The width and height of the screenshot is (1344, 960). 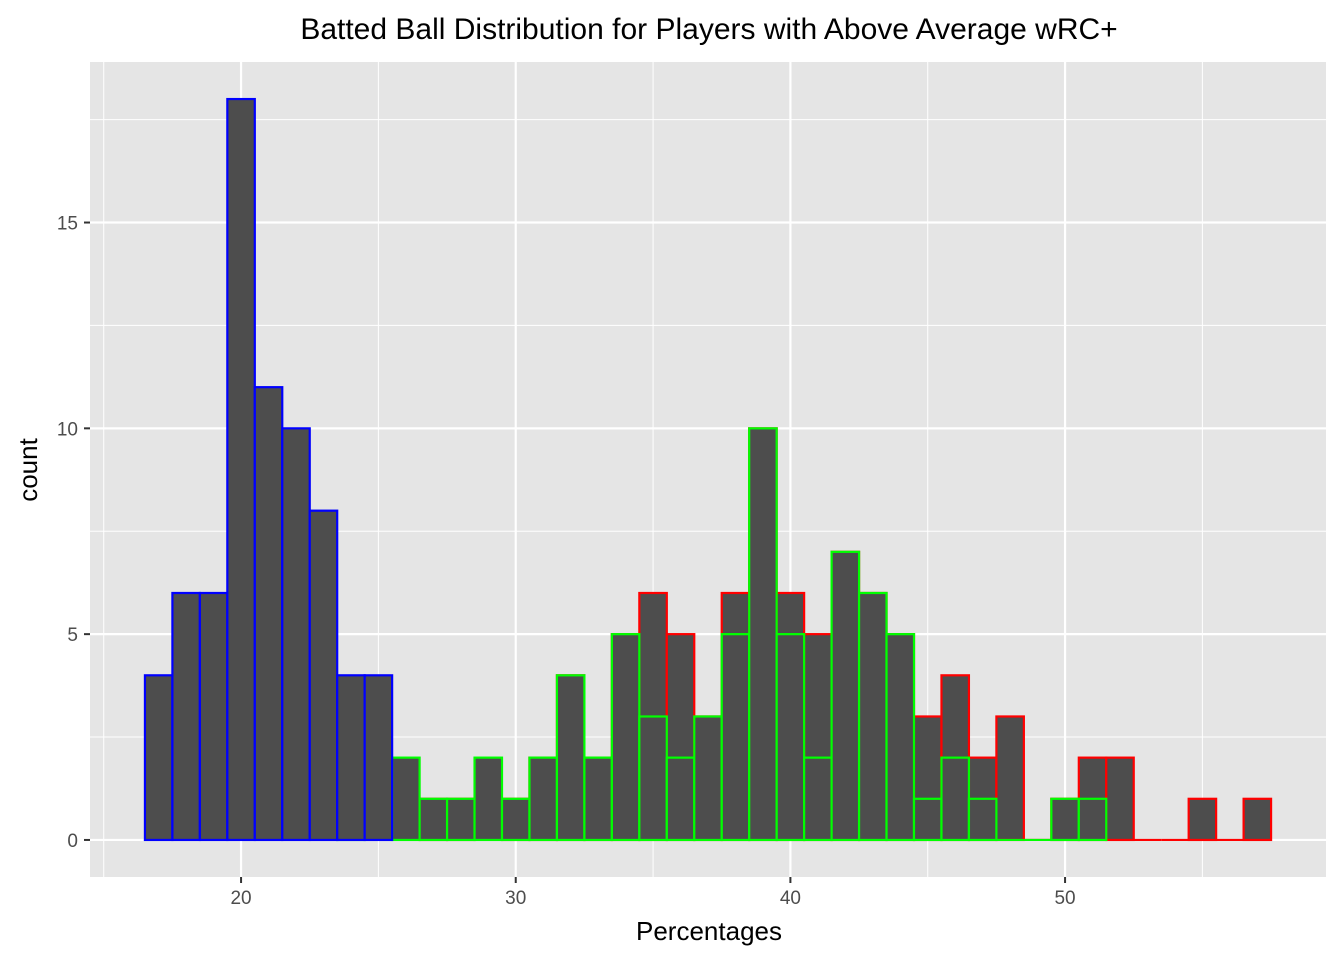 I want to click on x-tick-label: 30, so click(x=515, y=898).